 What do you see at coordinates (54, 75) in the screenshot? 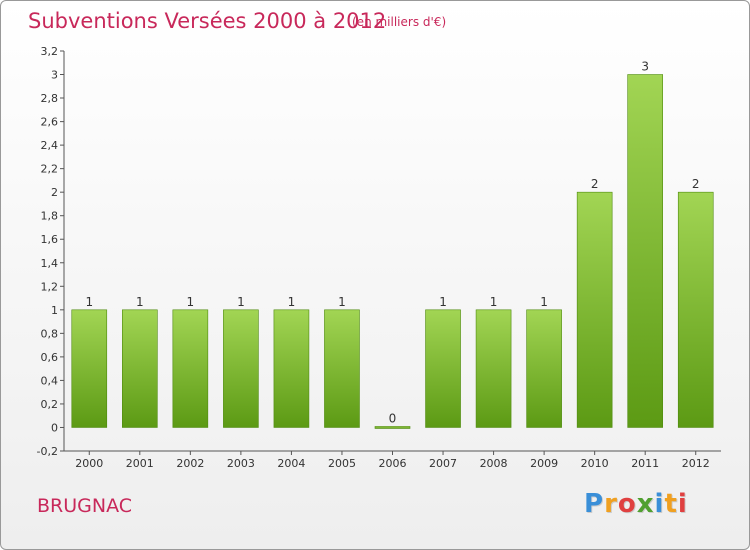
I see `y-tick-label: 3` at bounding box center [54, 75].